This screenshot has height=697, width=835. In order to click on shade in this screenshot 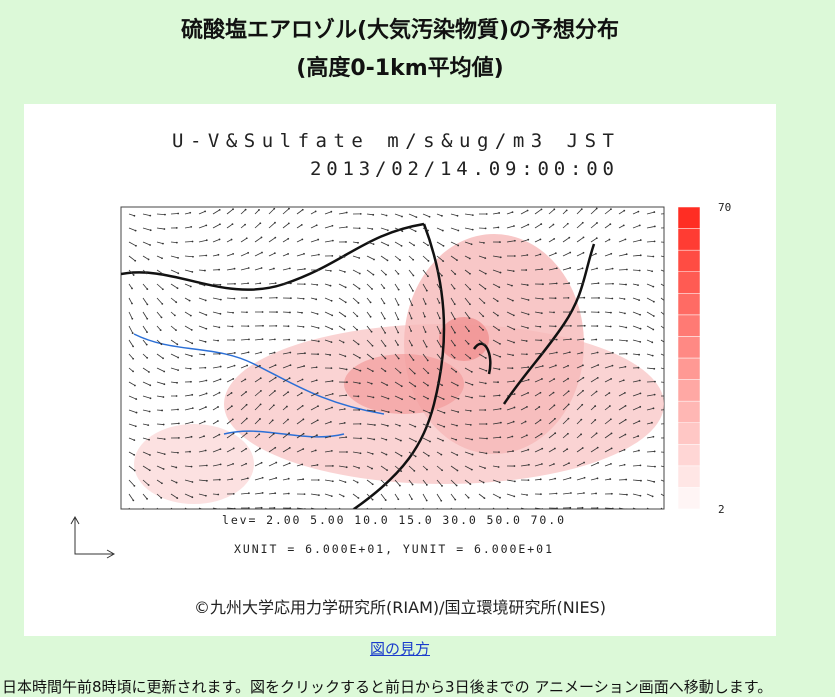, I will do `click(404, 384)`.